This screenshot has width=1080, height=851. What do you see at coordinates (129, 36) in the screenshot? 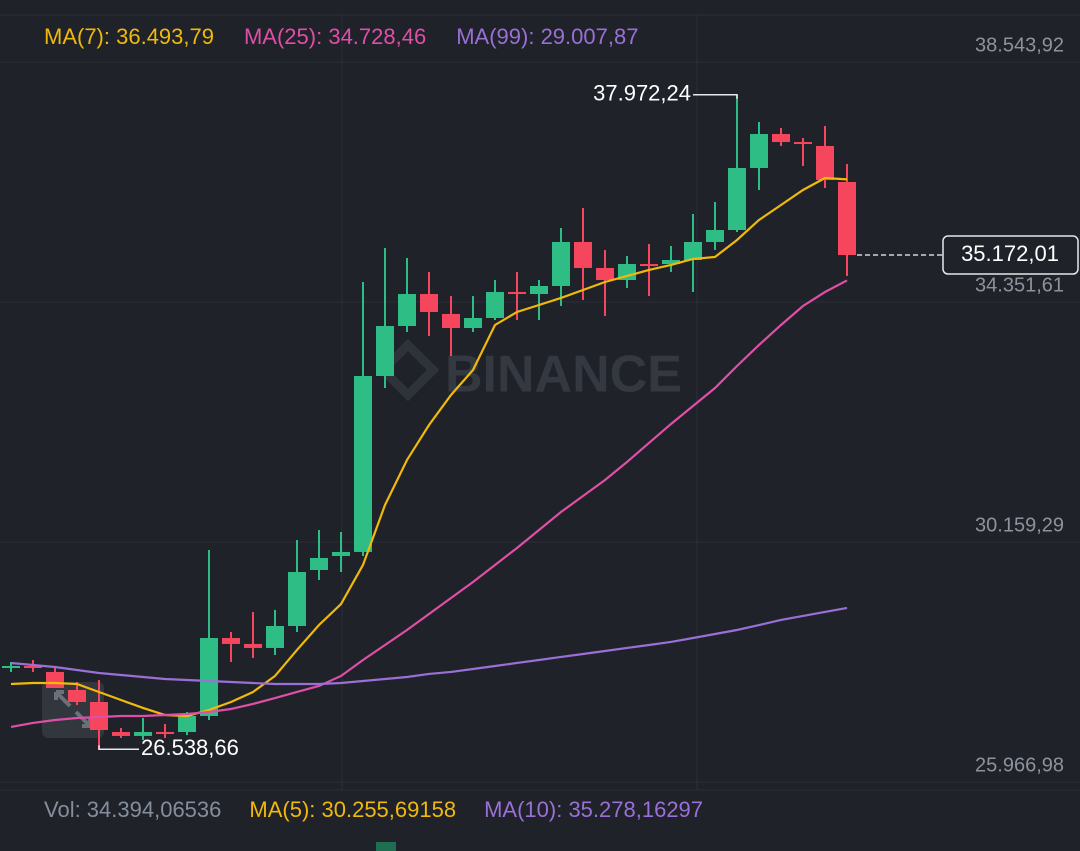
I see `legend-entry: MA(7): 36.493,79` at bounding box center [129, 36].